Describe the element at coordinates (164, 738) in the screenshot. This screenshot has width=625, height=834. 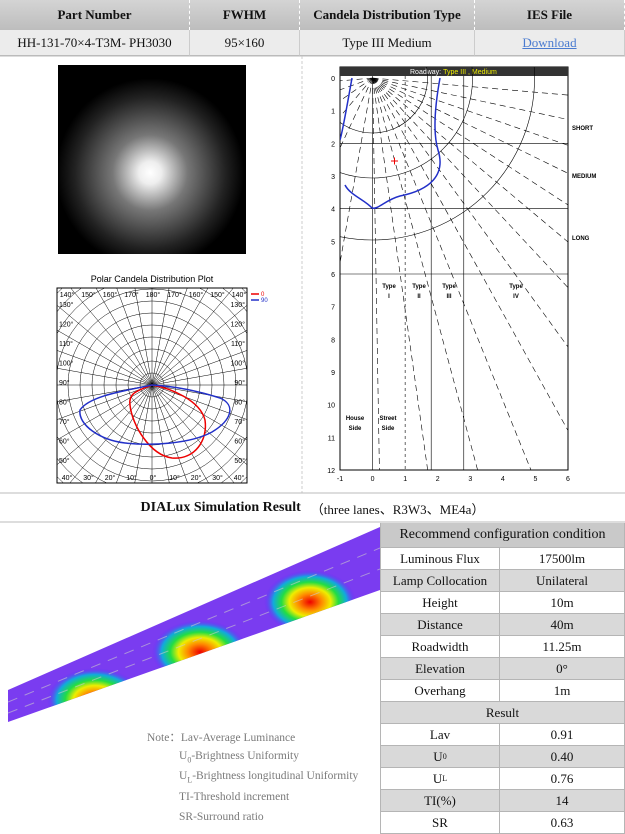
I see `label-part: Note：` at that location.